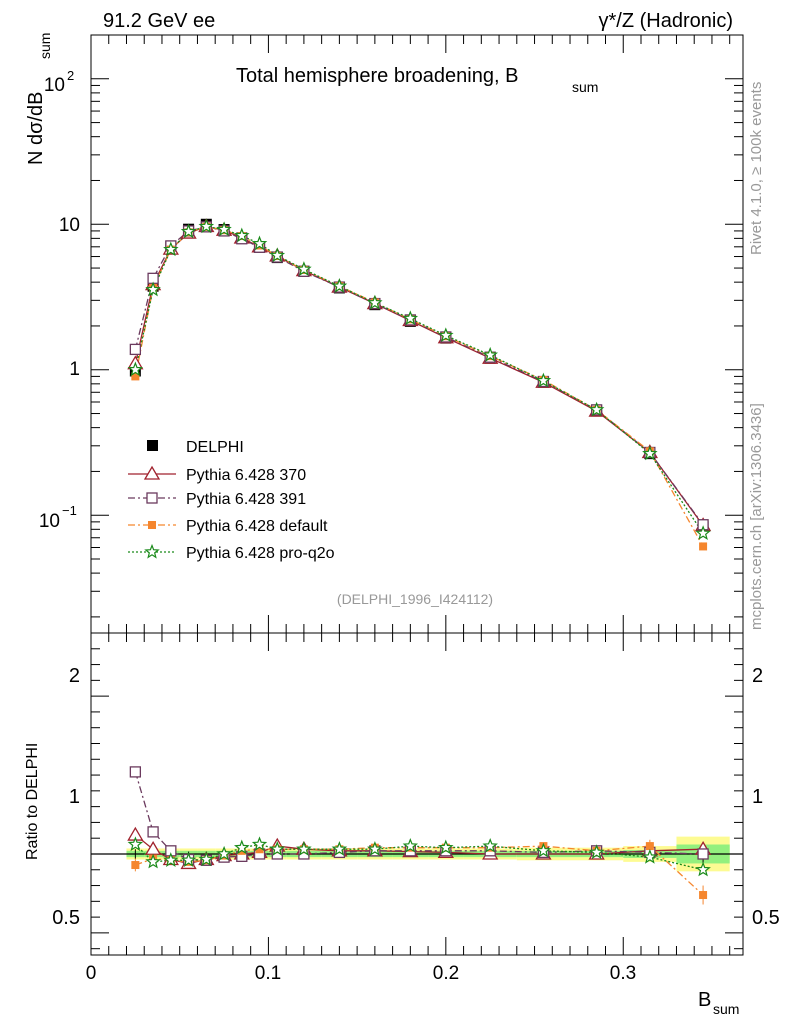 This screenshot has height=1024, width=786. What do you see at coordinates (152, 445) in the screenshot?
I see `legend-marker-delphi` at bounding box center [152, 445].